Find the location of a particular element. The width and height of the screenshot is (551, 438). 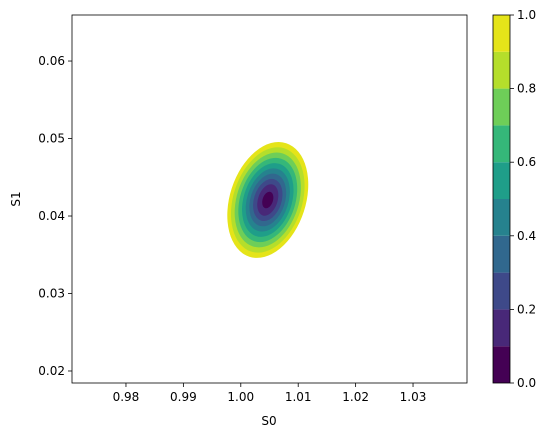

y-tick-label: 0.05 is located at coordinates (51, 139).